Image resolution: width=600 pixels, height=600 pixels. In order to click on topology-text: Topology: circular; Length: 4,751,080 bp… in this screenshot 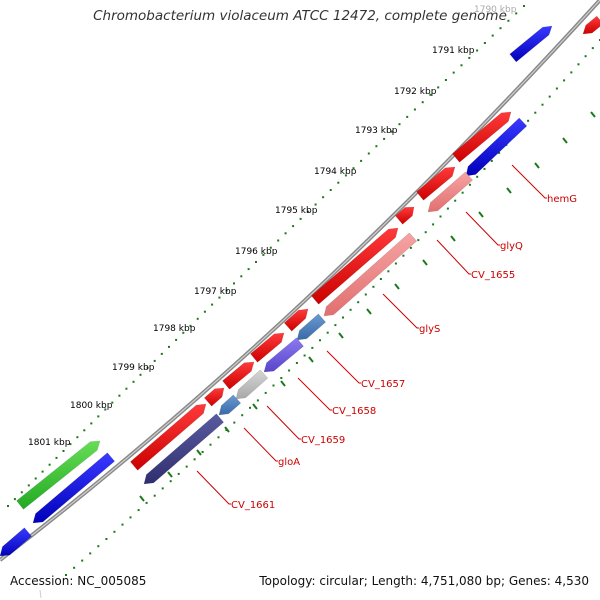, I will do `click(424, 581)`.